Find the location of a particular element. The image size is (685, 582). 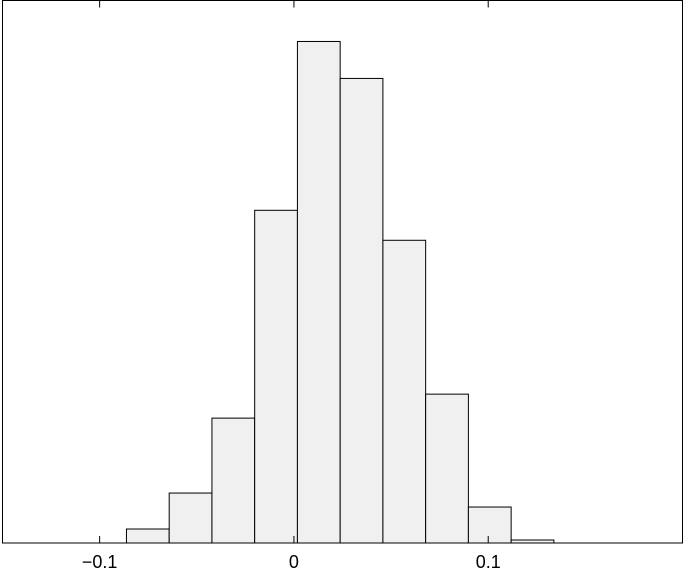

x-tick-label: 0 is located at coordinates (294, 562).